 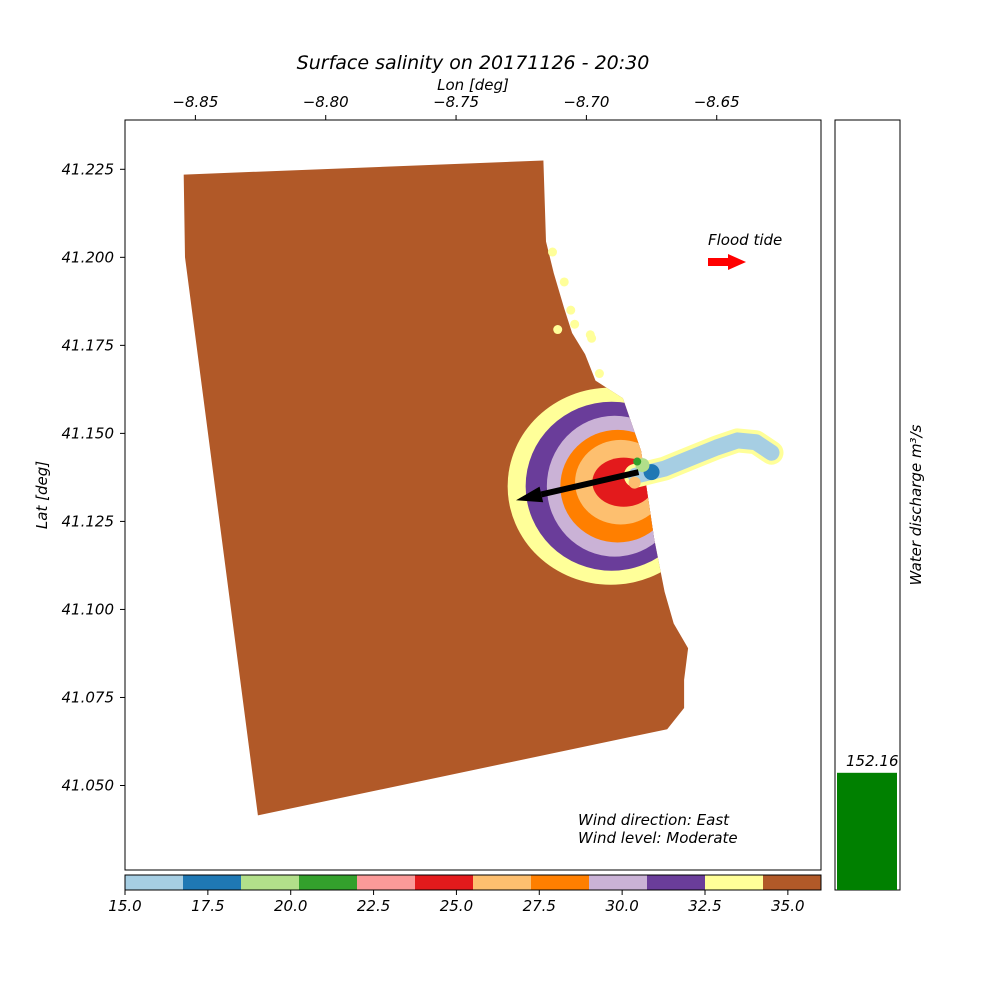 I want to click on colorbar-tick-label: 17.5, so click(x=207, y=906).